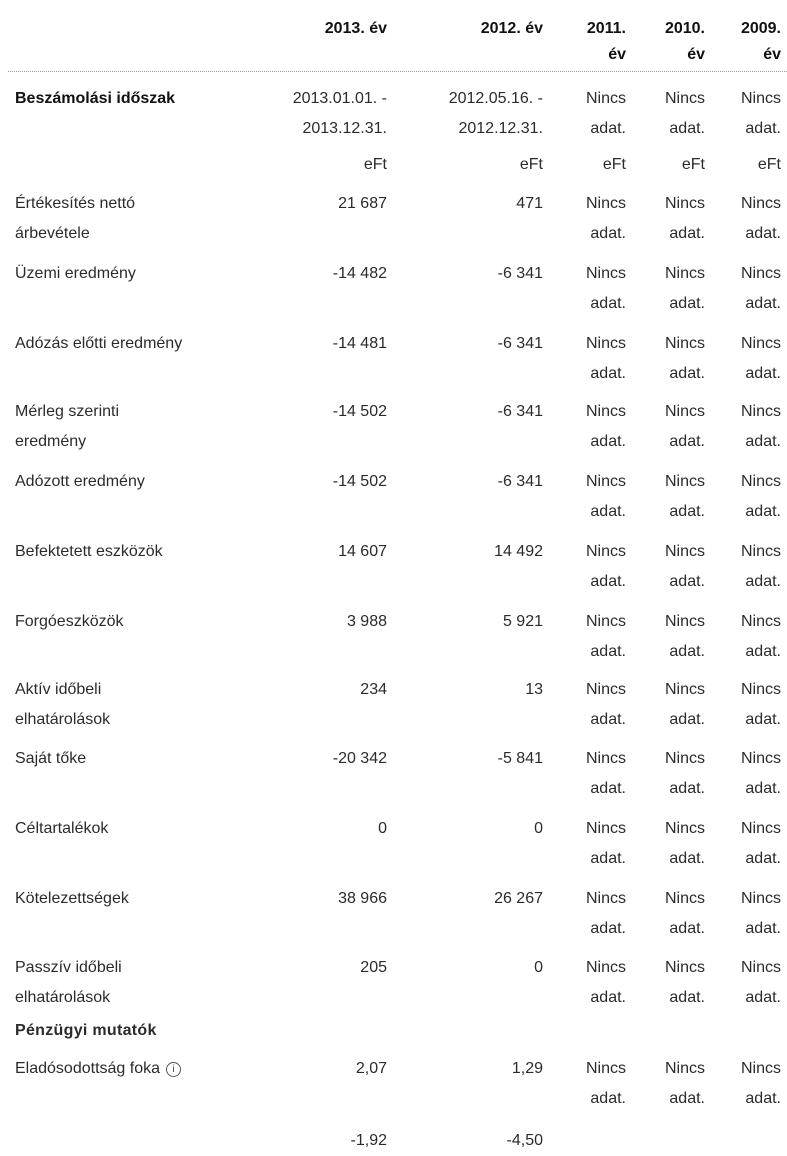  What do you see at coordinates (58, 689) in the screenshot?
I see `row-label: Aktív időbeli` at bounding box center [58, 689].